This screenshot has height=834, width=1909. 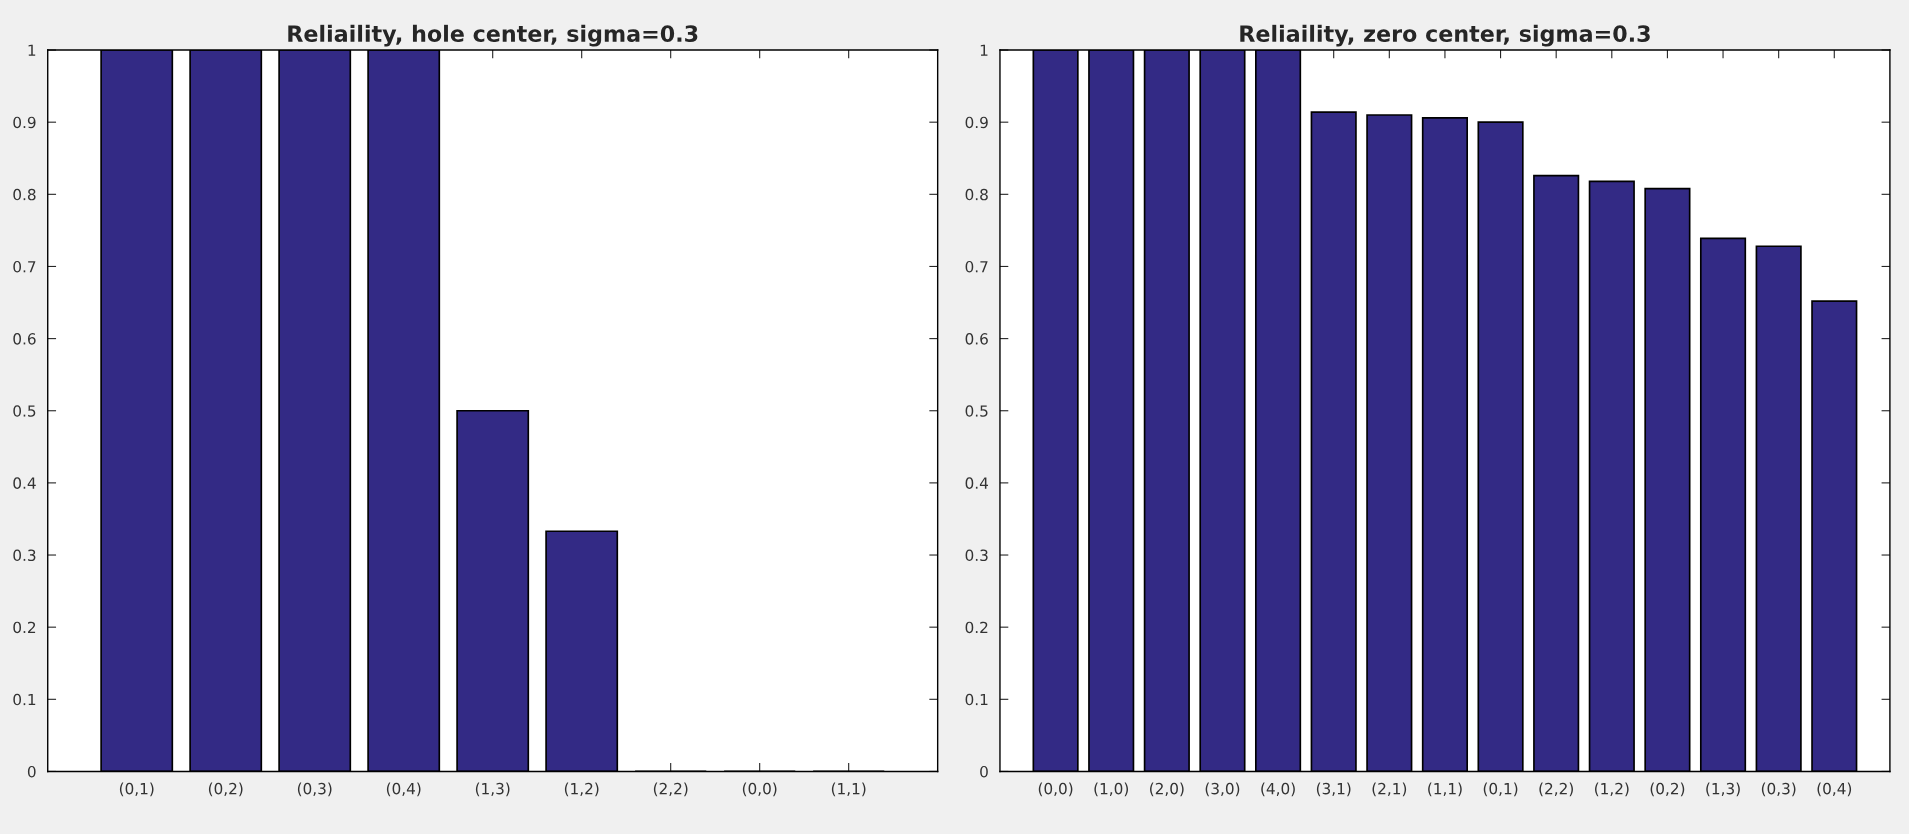 I want to click on x-tick-label: (2,1), so click(x=1389, y=789).